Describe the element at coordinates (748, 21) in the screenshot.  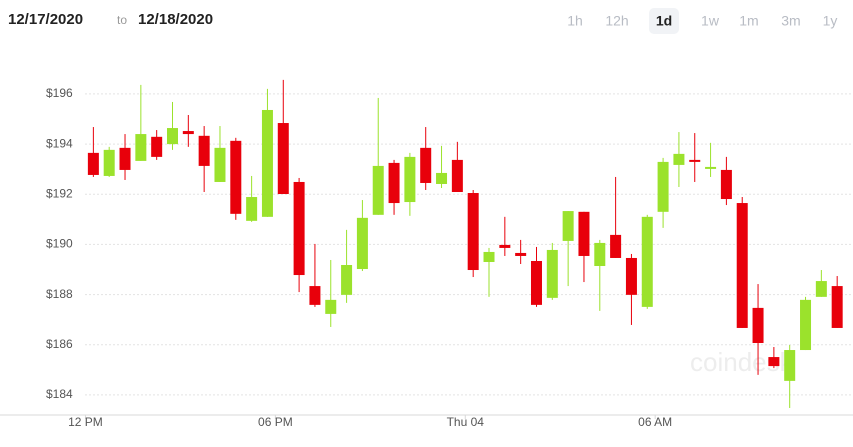
I see `period-button: 1m` at that location.